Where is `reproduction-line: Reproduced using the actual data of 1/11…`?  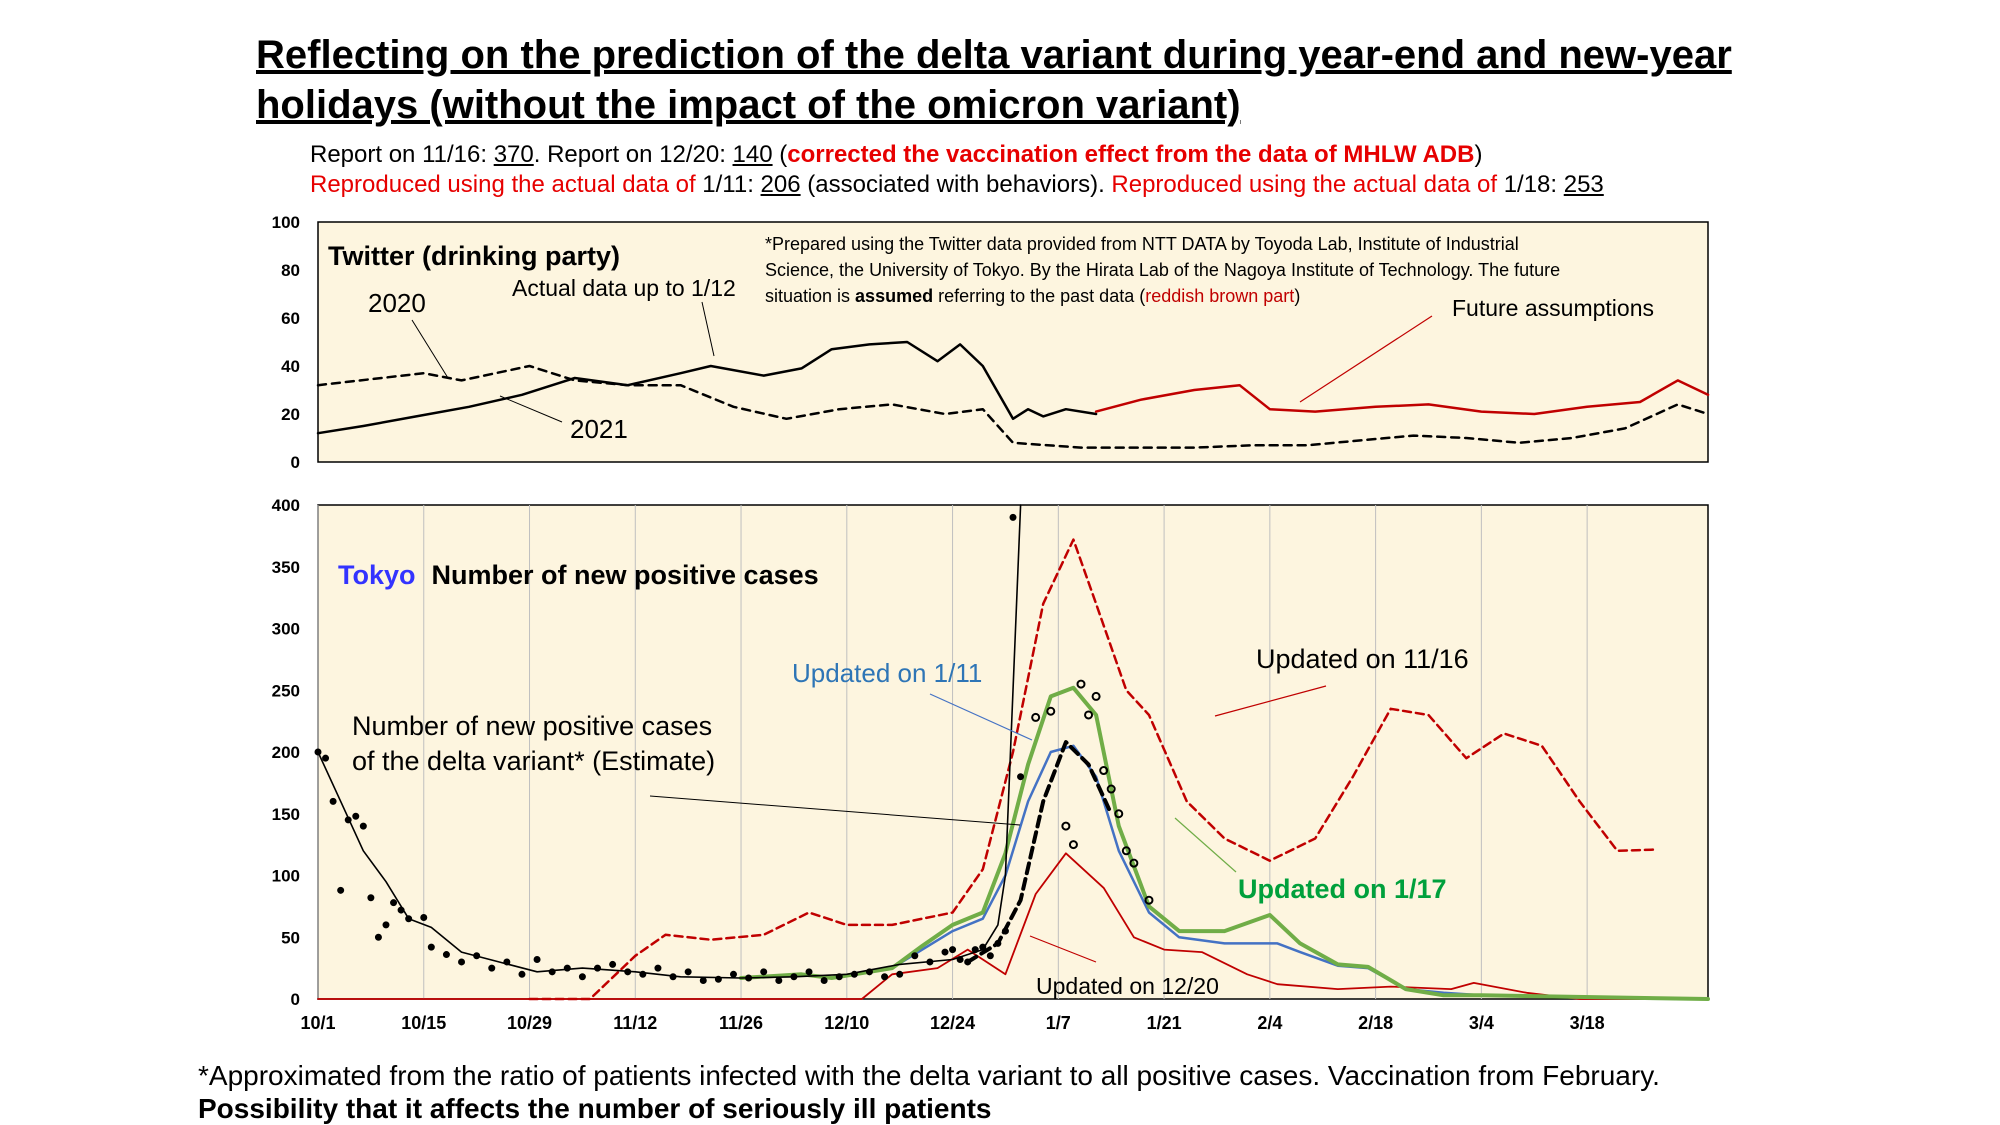 reproduction-line: Reproduced using the actual data of 1/11… is located at coordinates (957, 185).